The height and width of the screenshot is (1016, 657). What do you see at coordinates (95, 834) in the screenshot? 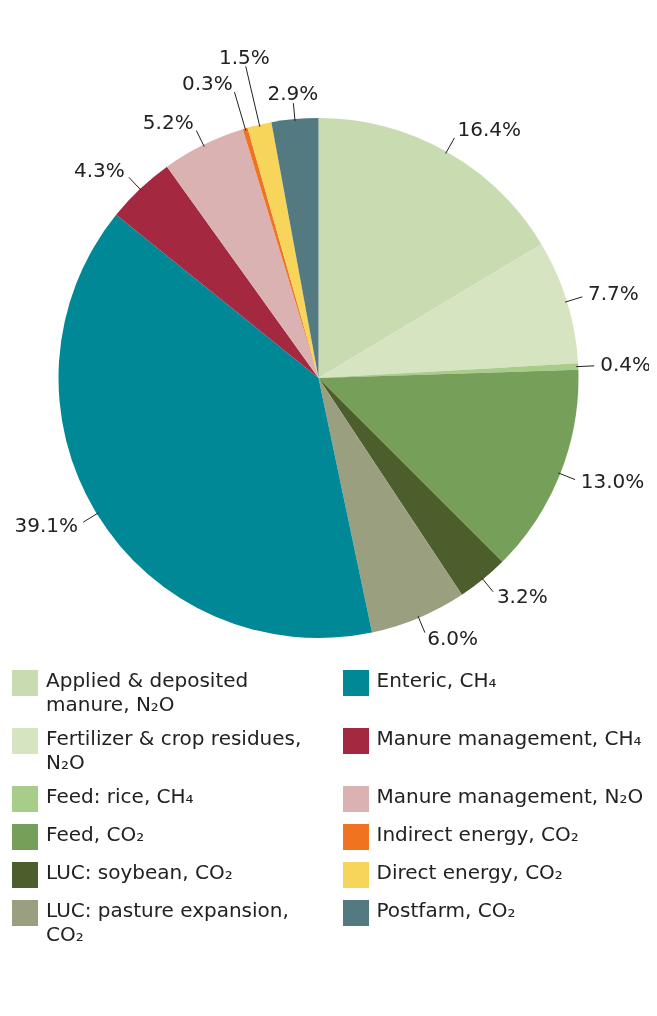
I see `legend-label: Feed, CO₂` at bounding box center [95, 834].